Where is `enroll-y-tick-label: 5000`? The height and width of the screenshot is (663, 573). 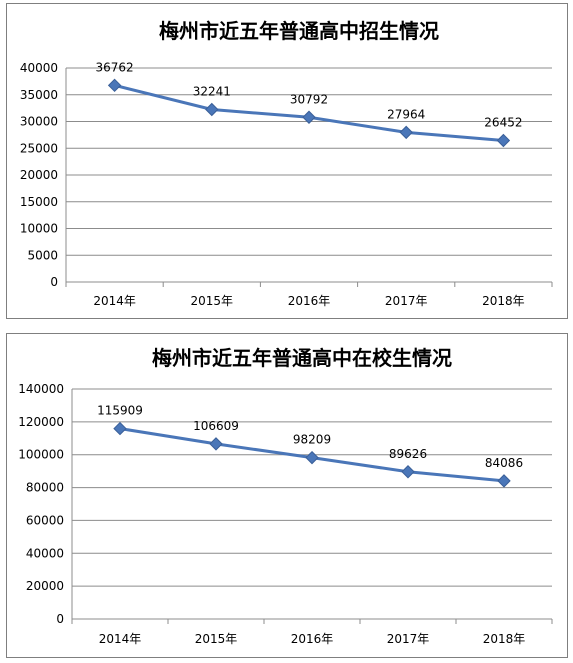 enroll-y-tick-label: 5000 is located at coordinates (42, 255).